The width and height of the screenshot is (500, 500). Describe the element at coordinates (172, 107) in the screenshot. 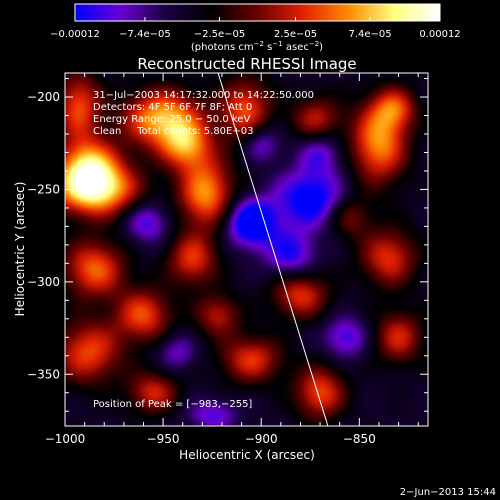

I see `annotation-detectors: Detectors: 4F 5F 6F 7F 8F; Att 0` at that location.